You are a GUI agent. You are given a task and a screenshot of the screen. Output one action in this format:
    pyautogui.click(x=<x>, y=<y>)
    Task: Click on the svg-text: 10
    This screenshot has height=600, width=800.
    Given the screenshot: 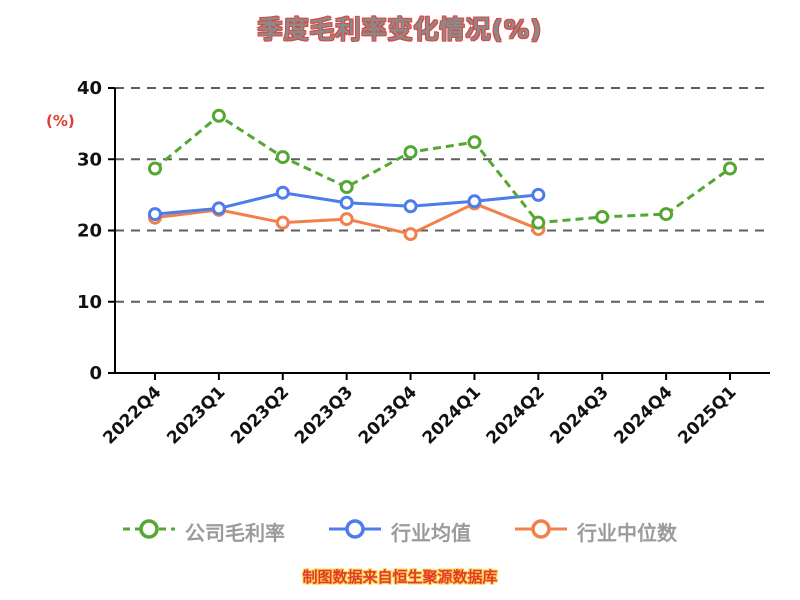 What is the action you would take?
    pyautogui.click(x=89, y=302)
    